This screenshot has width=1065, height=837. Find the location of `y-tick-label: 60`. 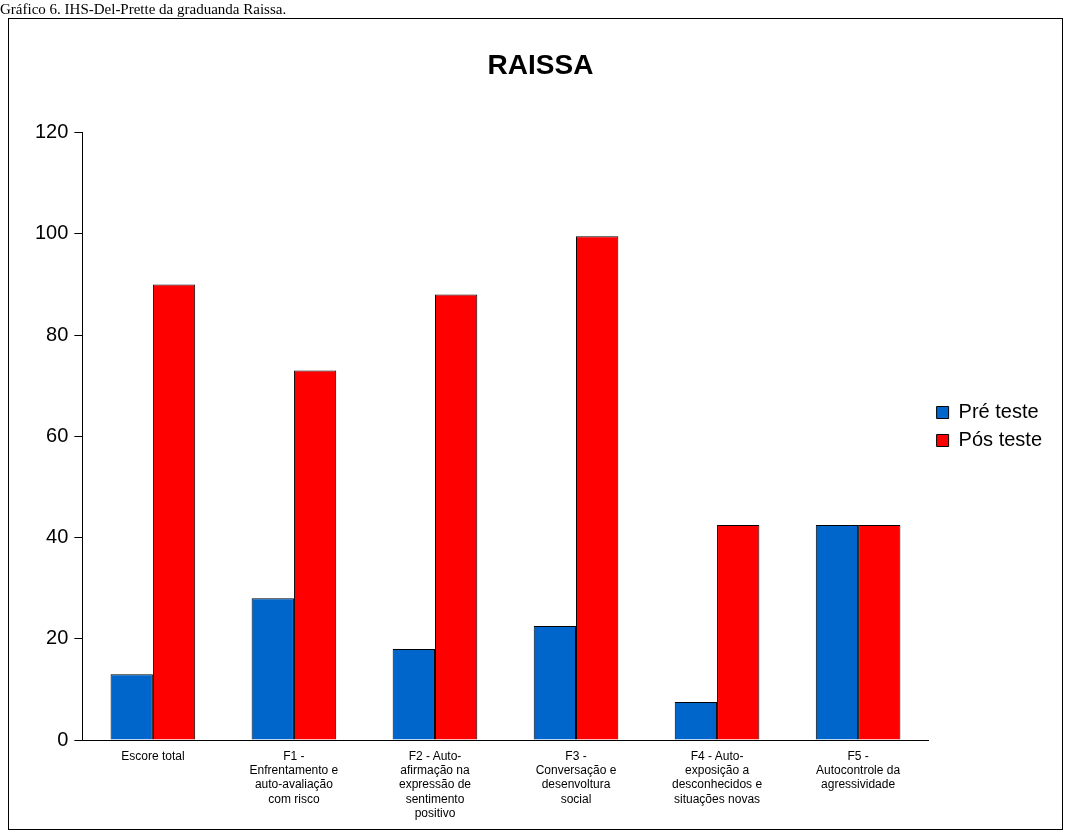

y-tick-label: 60 is located at coordinates (57, 434).